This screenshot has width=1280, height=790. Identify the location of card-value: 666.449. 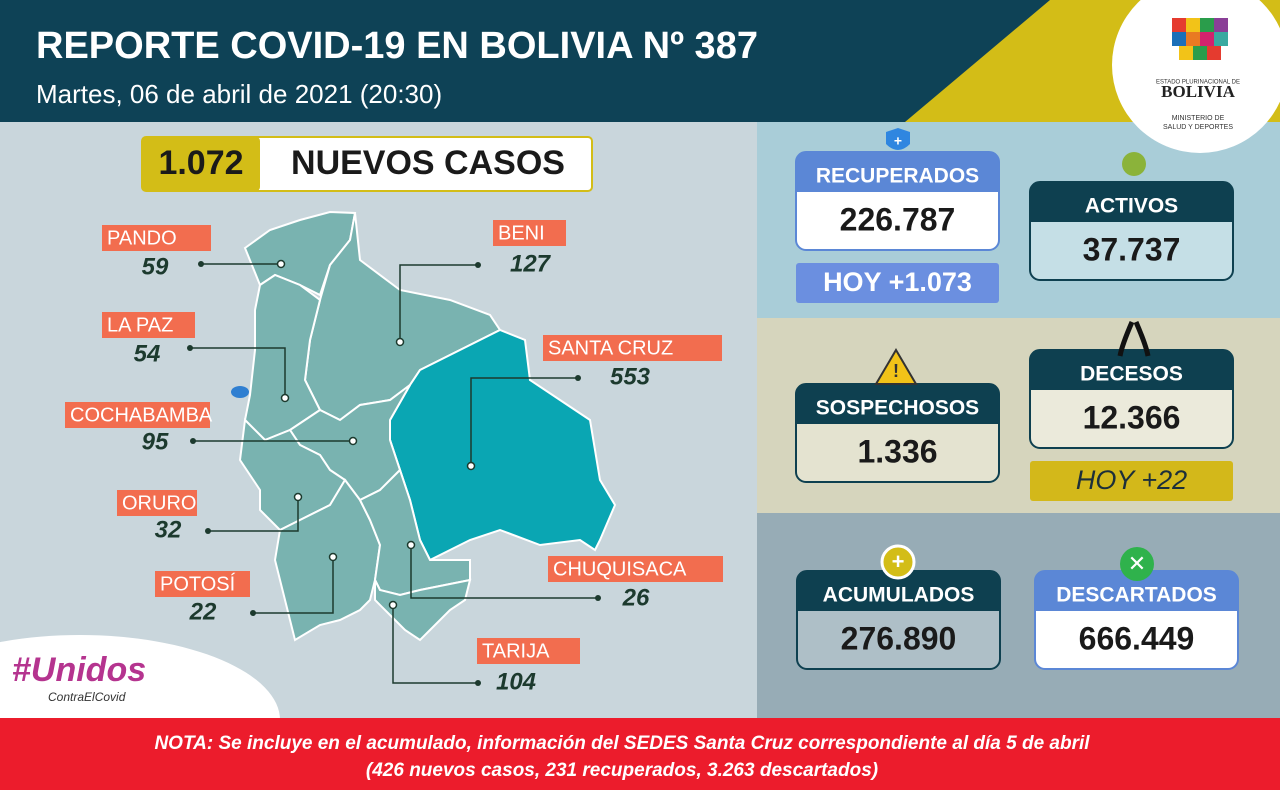
(1137, 638).